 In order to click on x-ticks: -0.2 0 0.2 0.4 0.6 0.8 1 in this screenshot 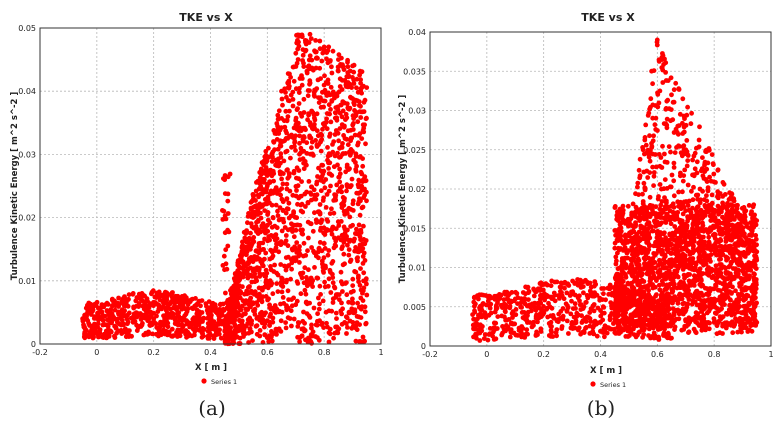, I will do `click(207, 352)`.